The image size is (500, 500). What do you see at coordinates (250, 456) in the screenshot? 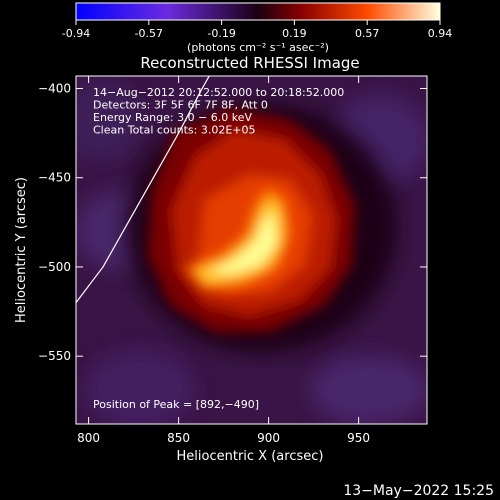
I see `x-axis-label: Heliocentric X (arcsec)` at bounding box center [250, 456].